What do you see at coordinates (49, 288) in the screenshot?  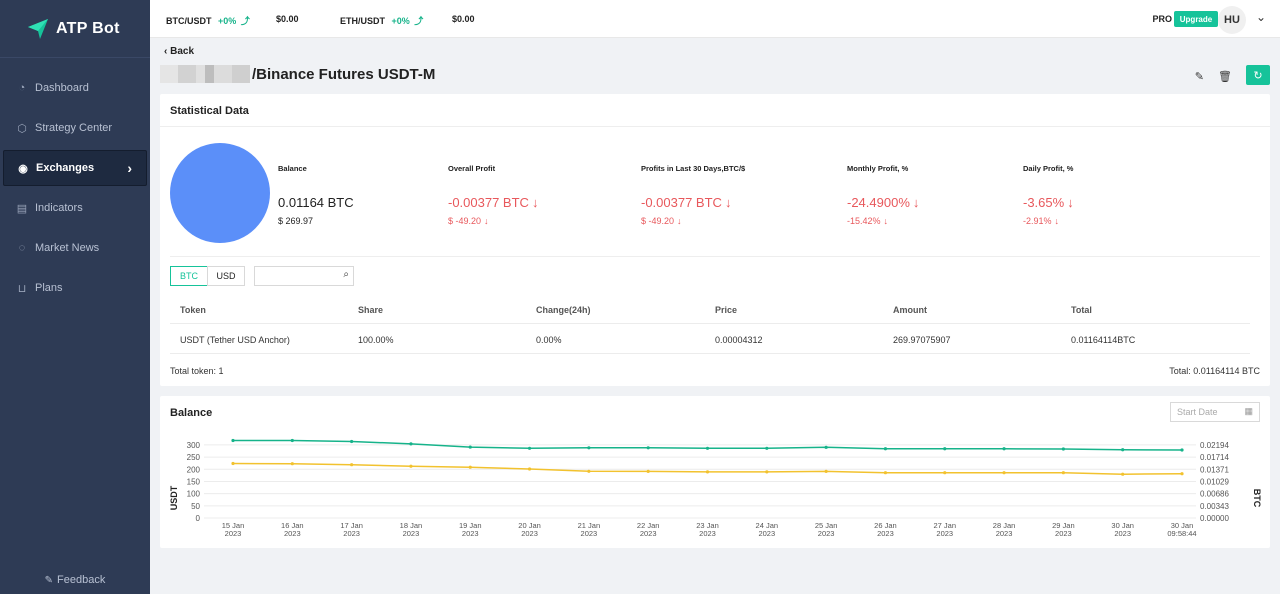 I see `sidebar-item-label: Plans` at bounding box center [49, 288].